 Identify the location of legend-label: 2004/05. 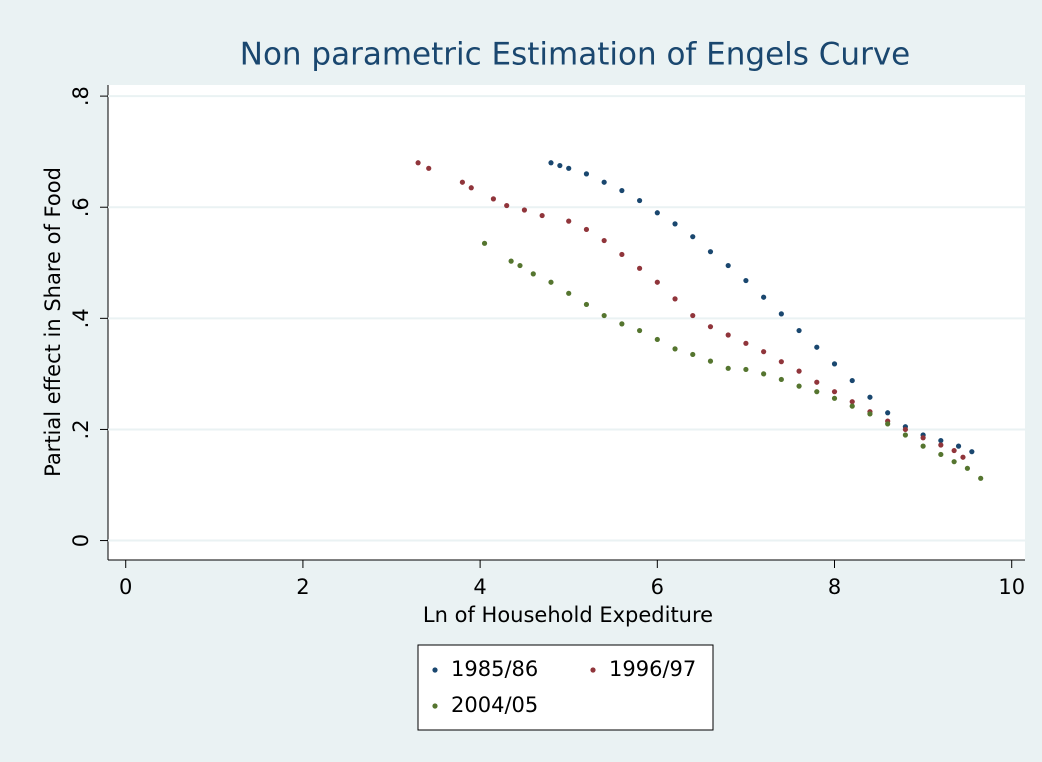
(494, 705).